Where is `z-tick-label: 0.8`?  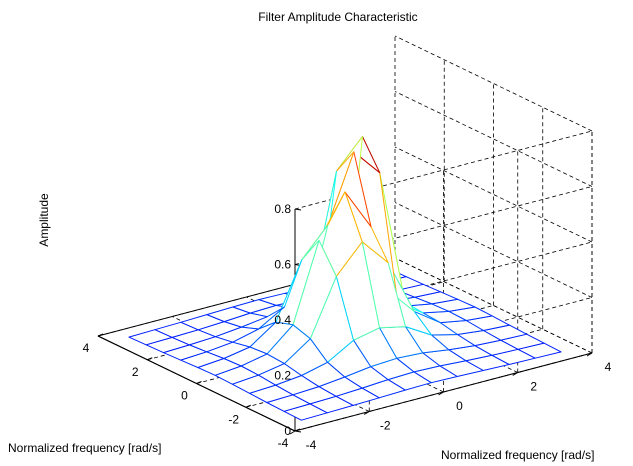
z-tick-label: 0.8 is located at coordinates (282, 209).